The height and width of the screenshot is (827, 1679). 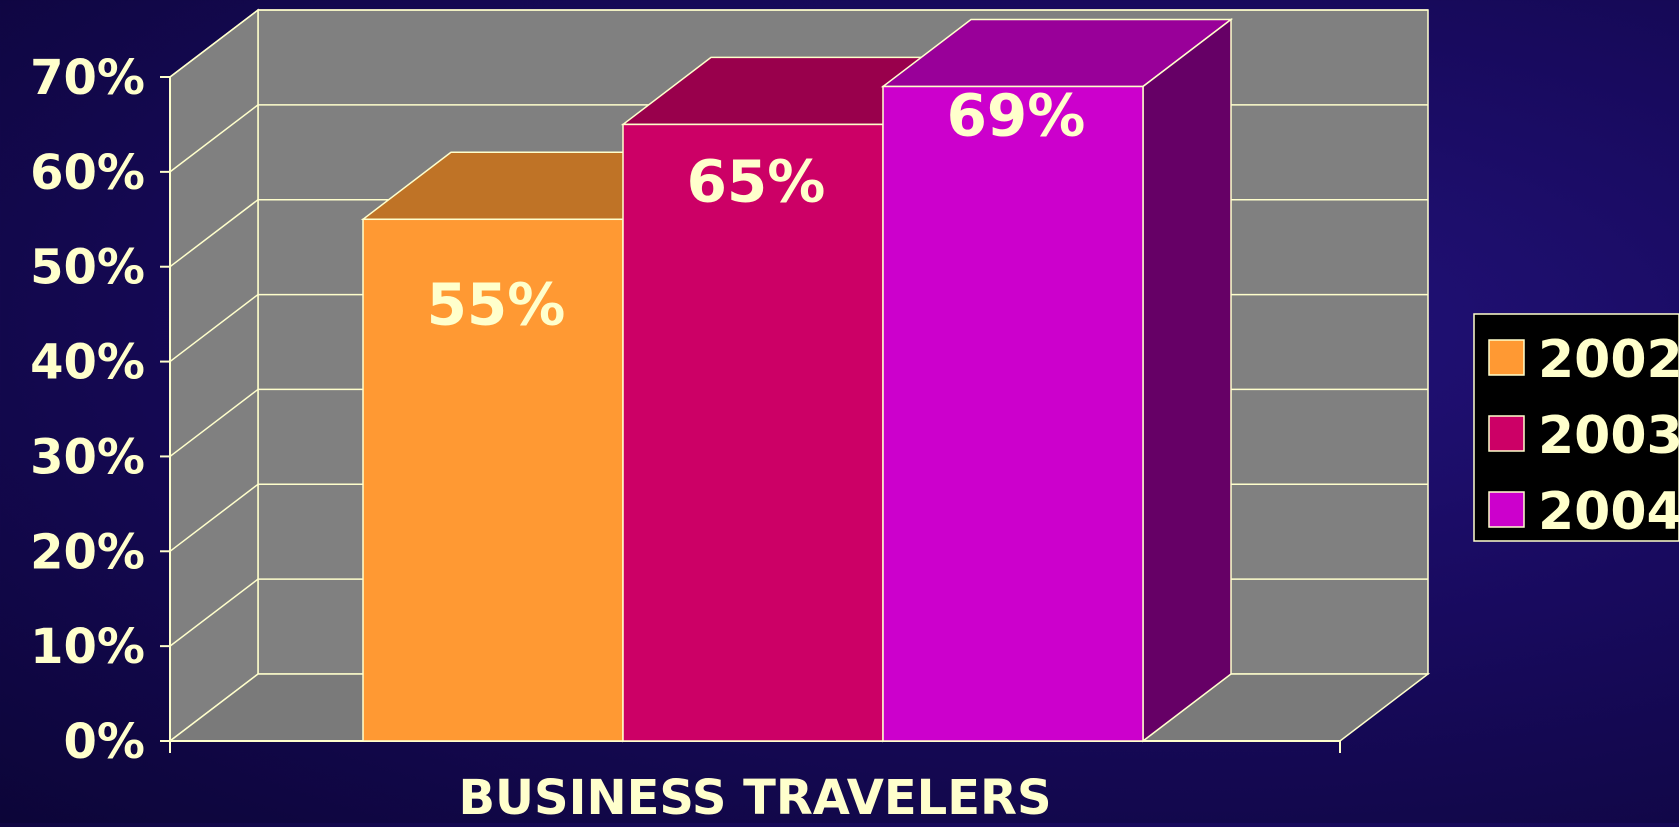 What do you see at coordinates (87, 457) in the screenshot?
I see `y-tick-label: 30%` at bounding box center [87, 457].